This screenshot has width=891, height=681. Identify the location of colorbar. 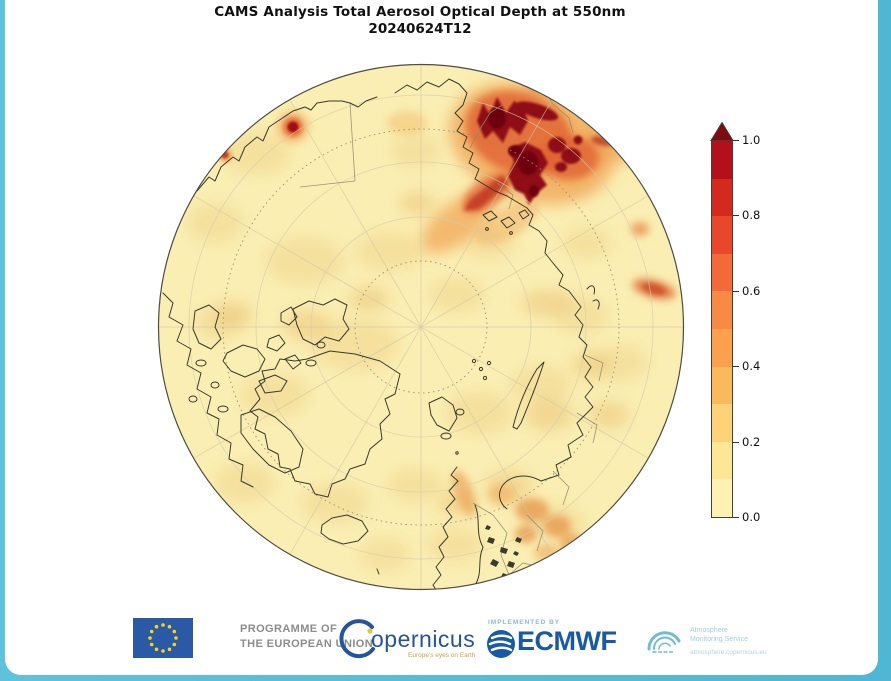
(722, 329).